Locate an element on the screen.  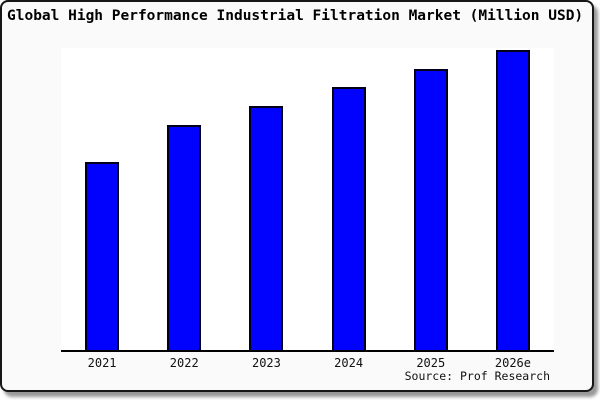
bar-2024 is located at coordinates (348, 218).